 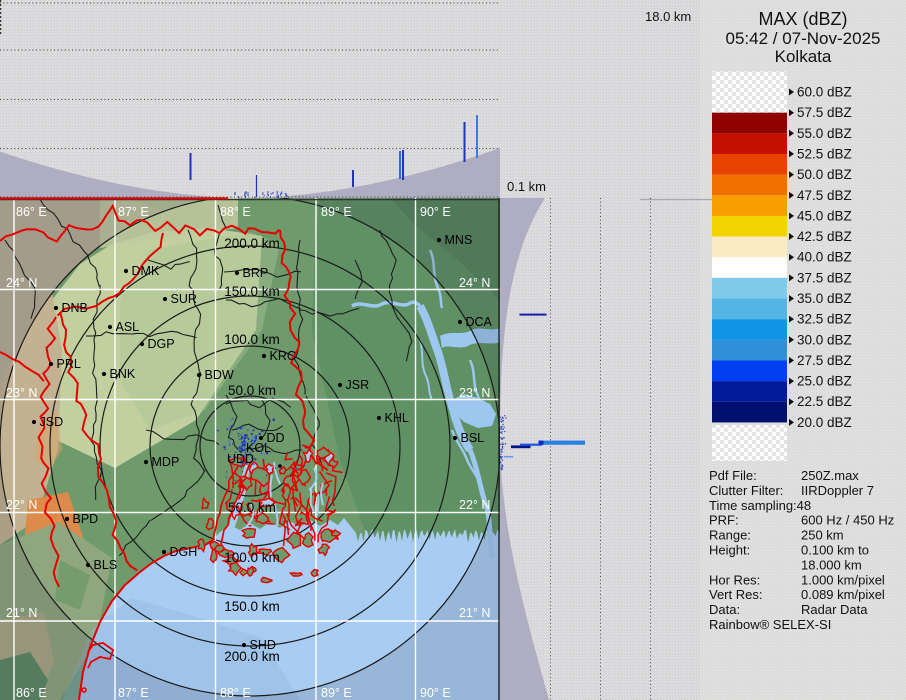 What do you see at coordinates (106, 565) in the screenshot?
I see `svg-text: BLS` at bounding box center [106, 565].